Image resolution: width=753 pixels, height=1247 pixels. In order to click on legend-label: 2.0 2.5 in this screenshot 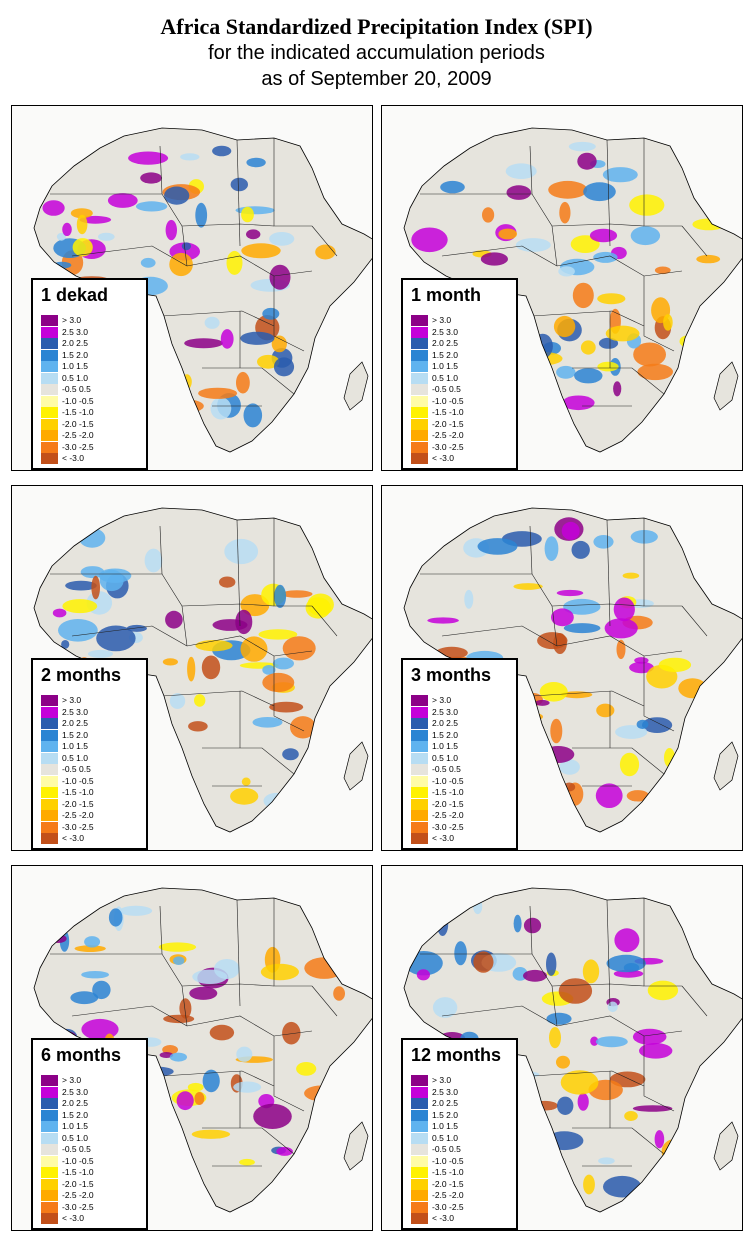, I will do `click(75, 723)`.